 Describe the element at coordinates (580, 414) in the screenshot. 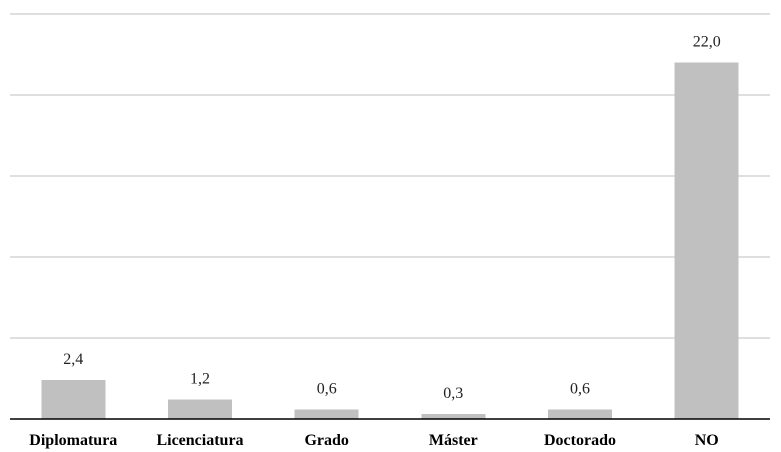

I see `bar-doctorado` at that location.